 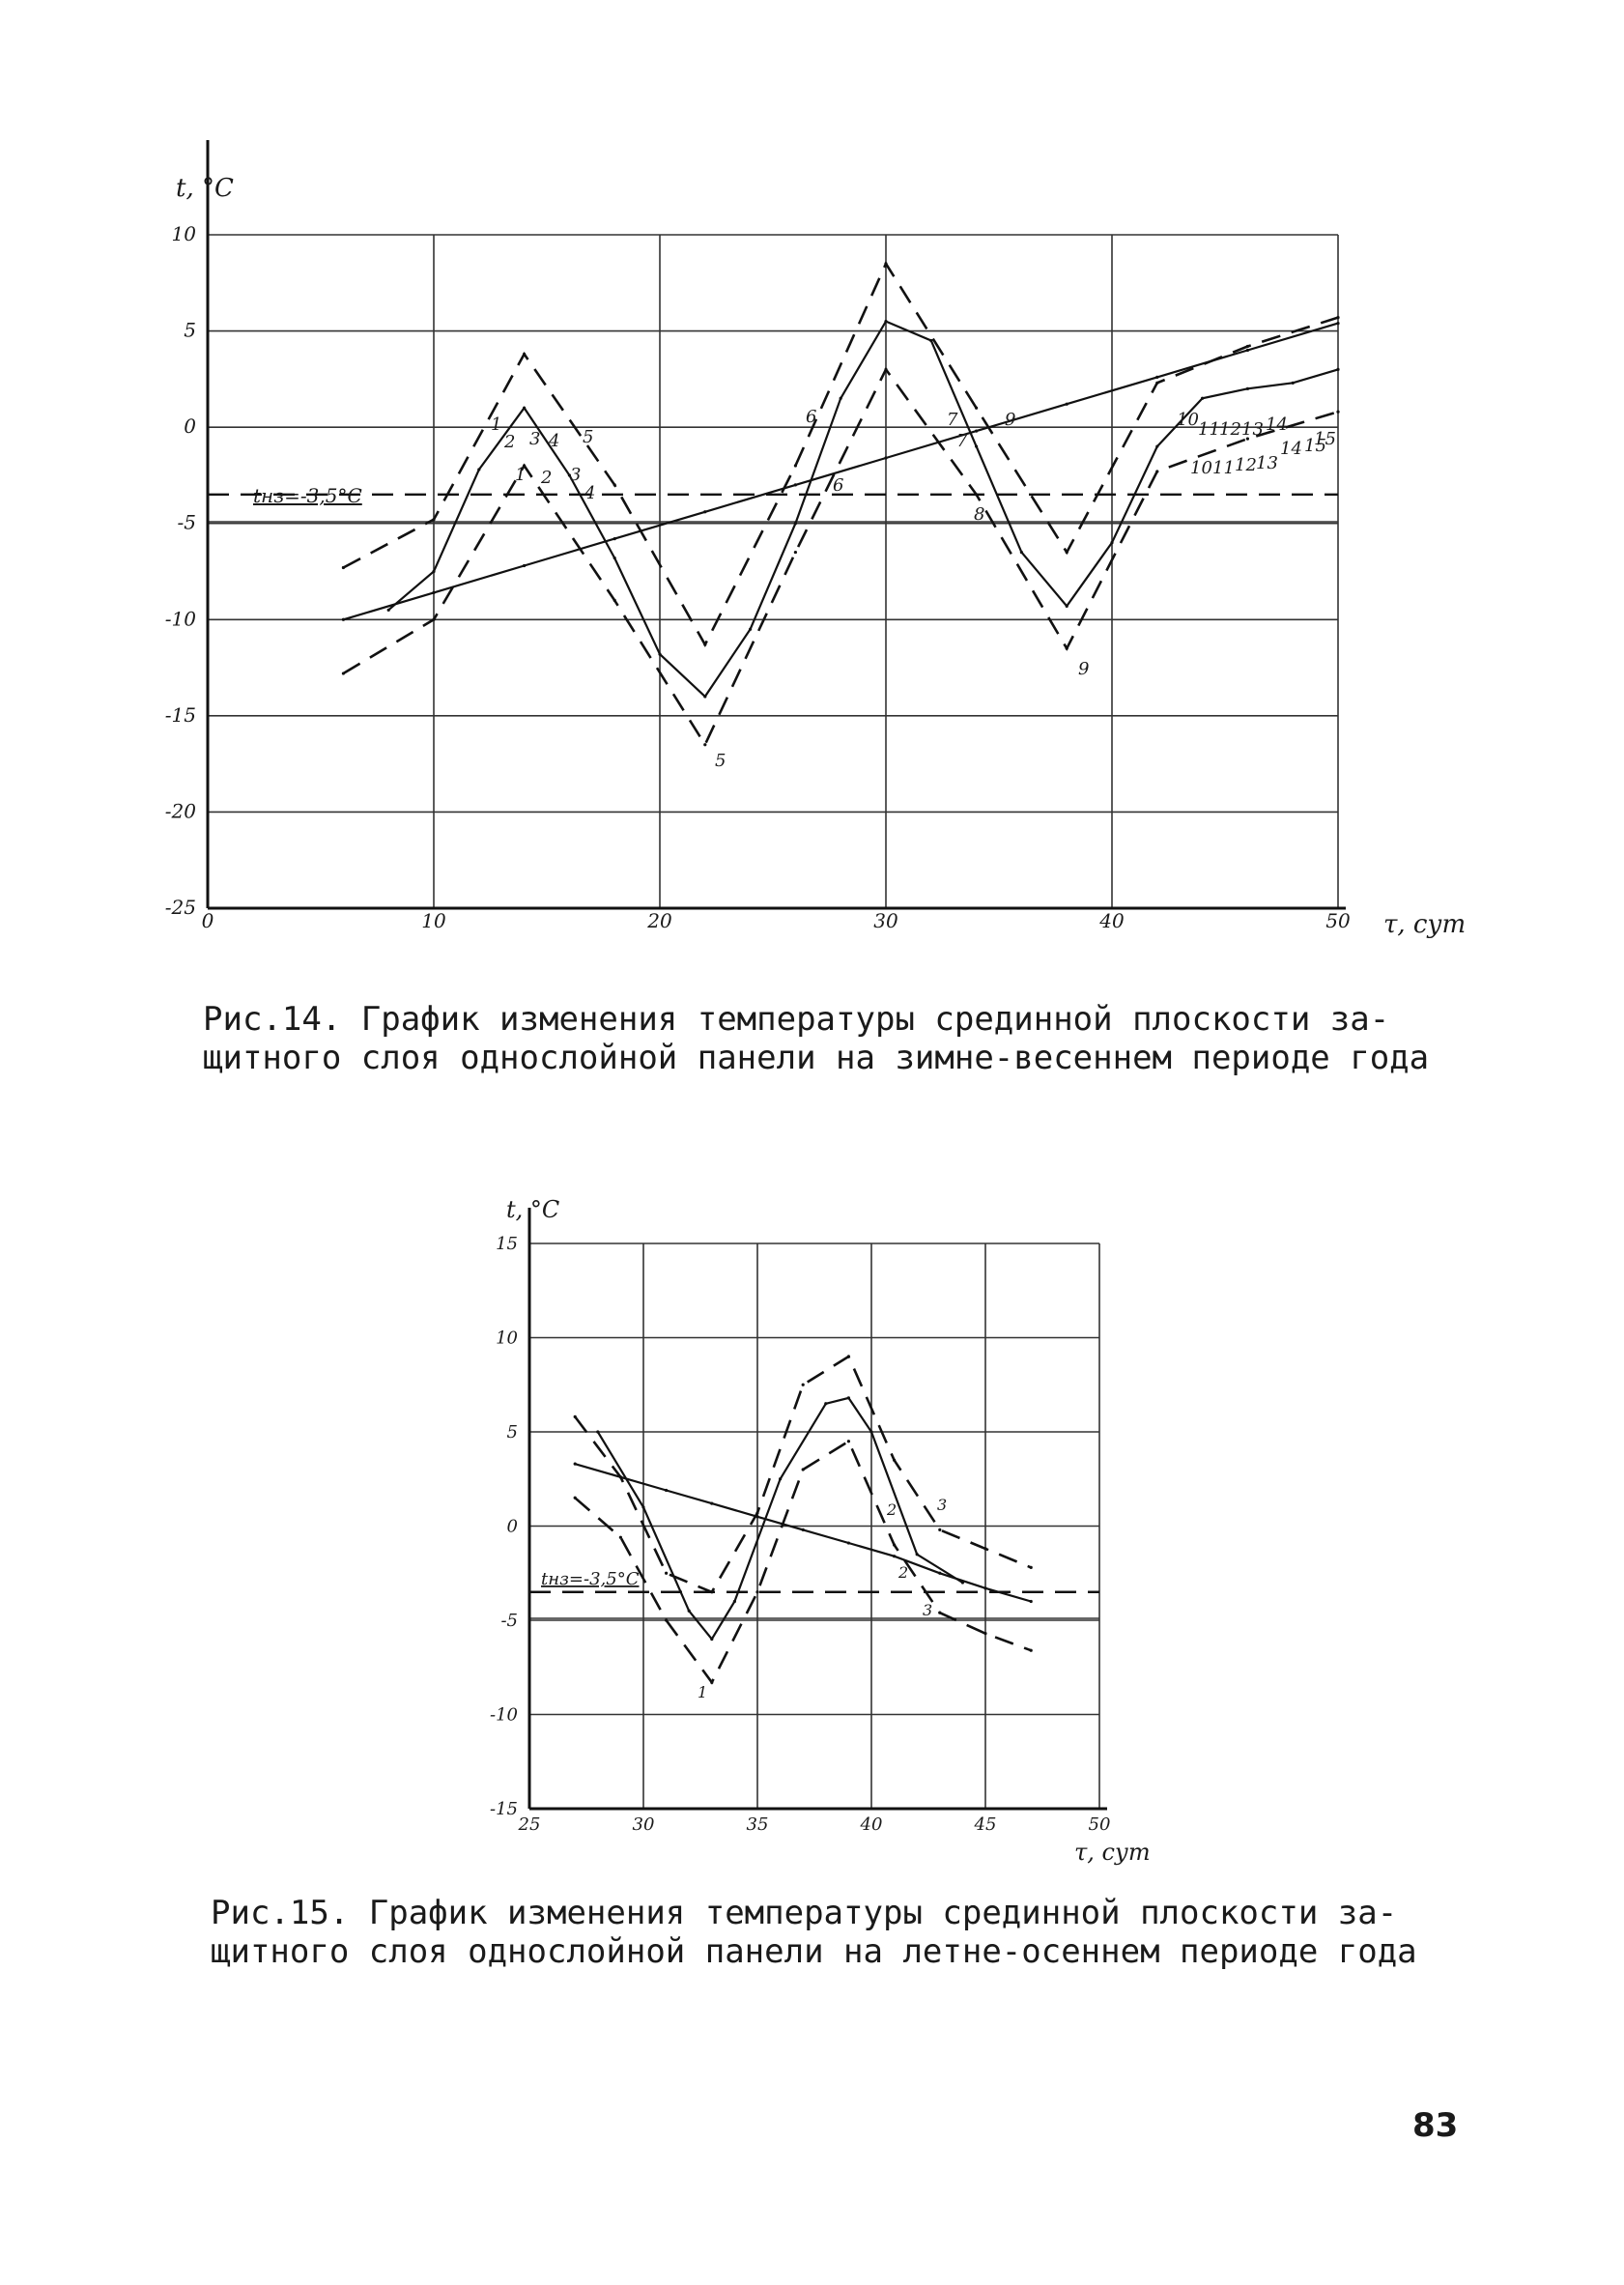 I want to click on series-envelope-dashed, so click(x=803, y=1474).